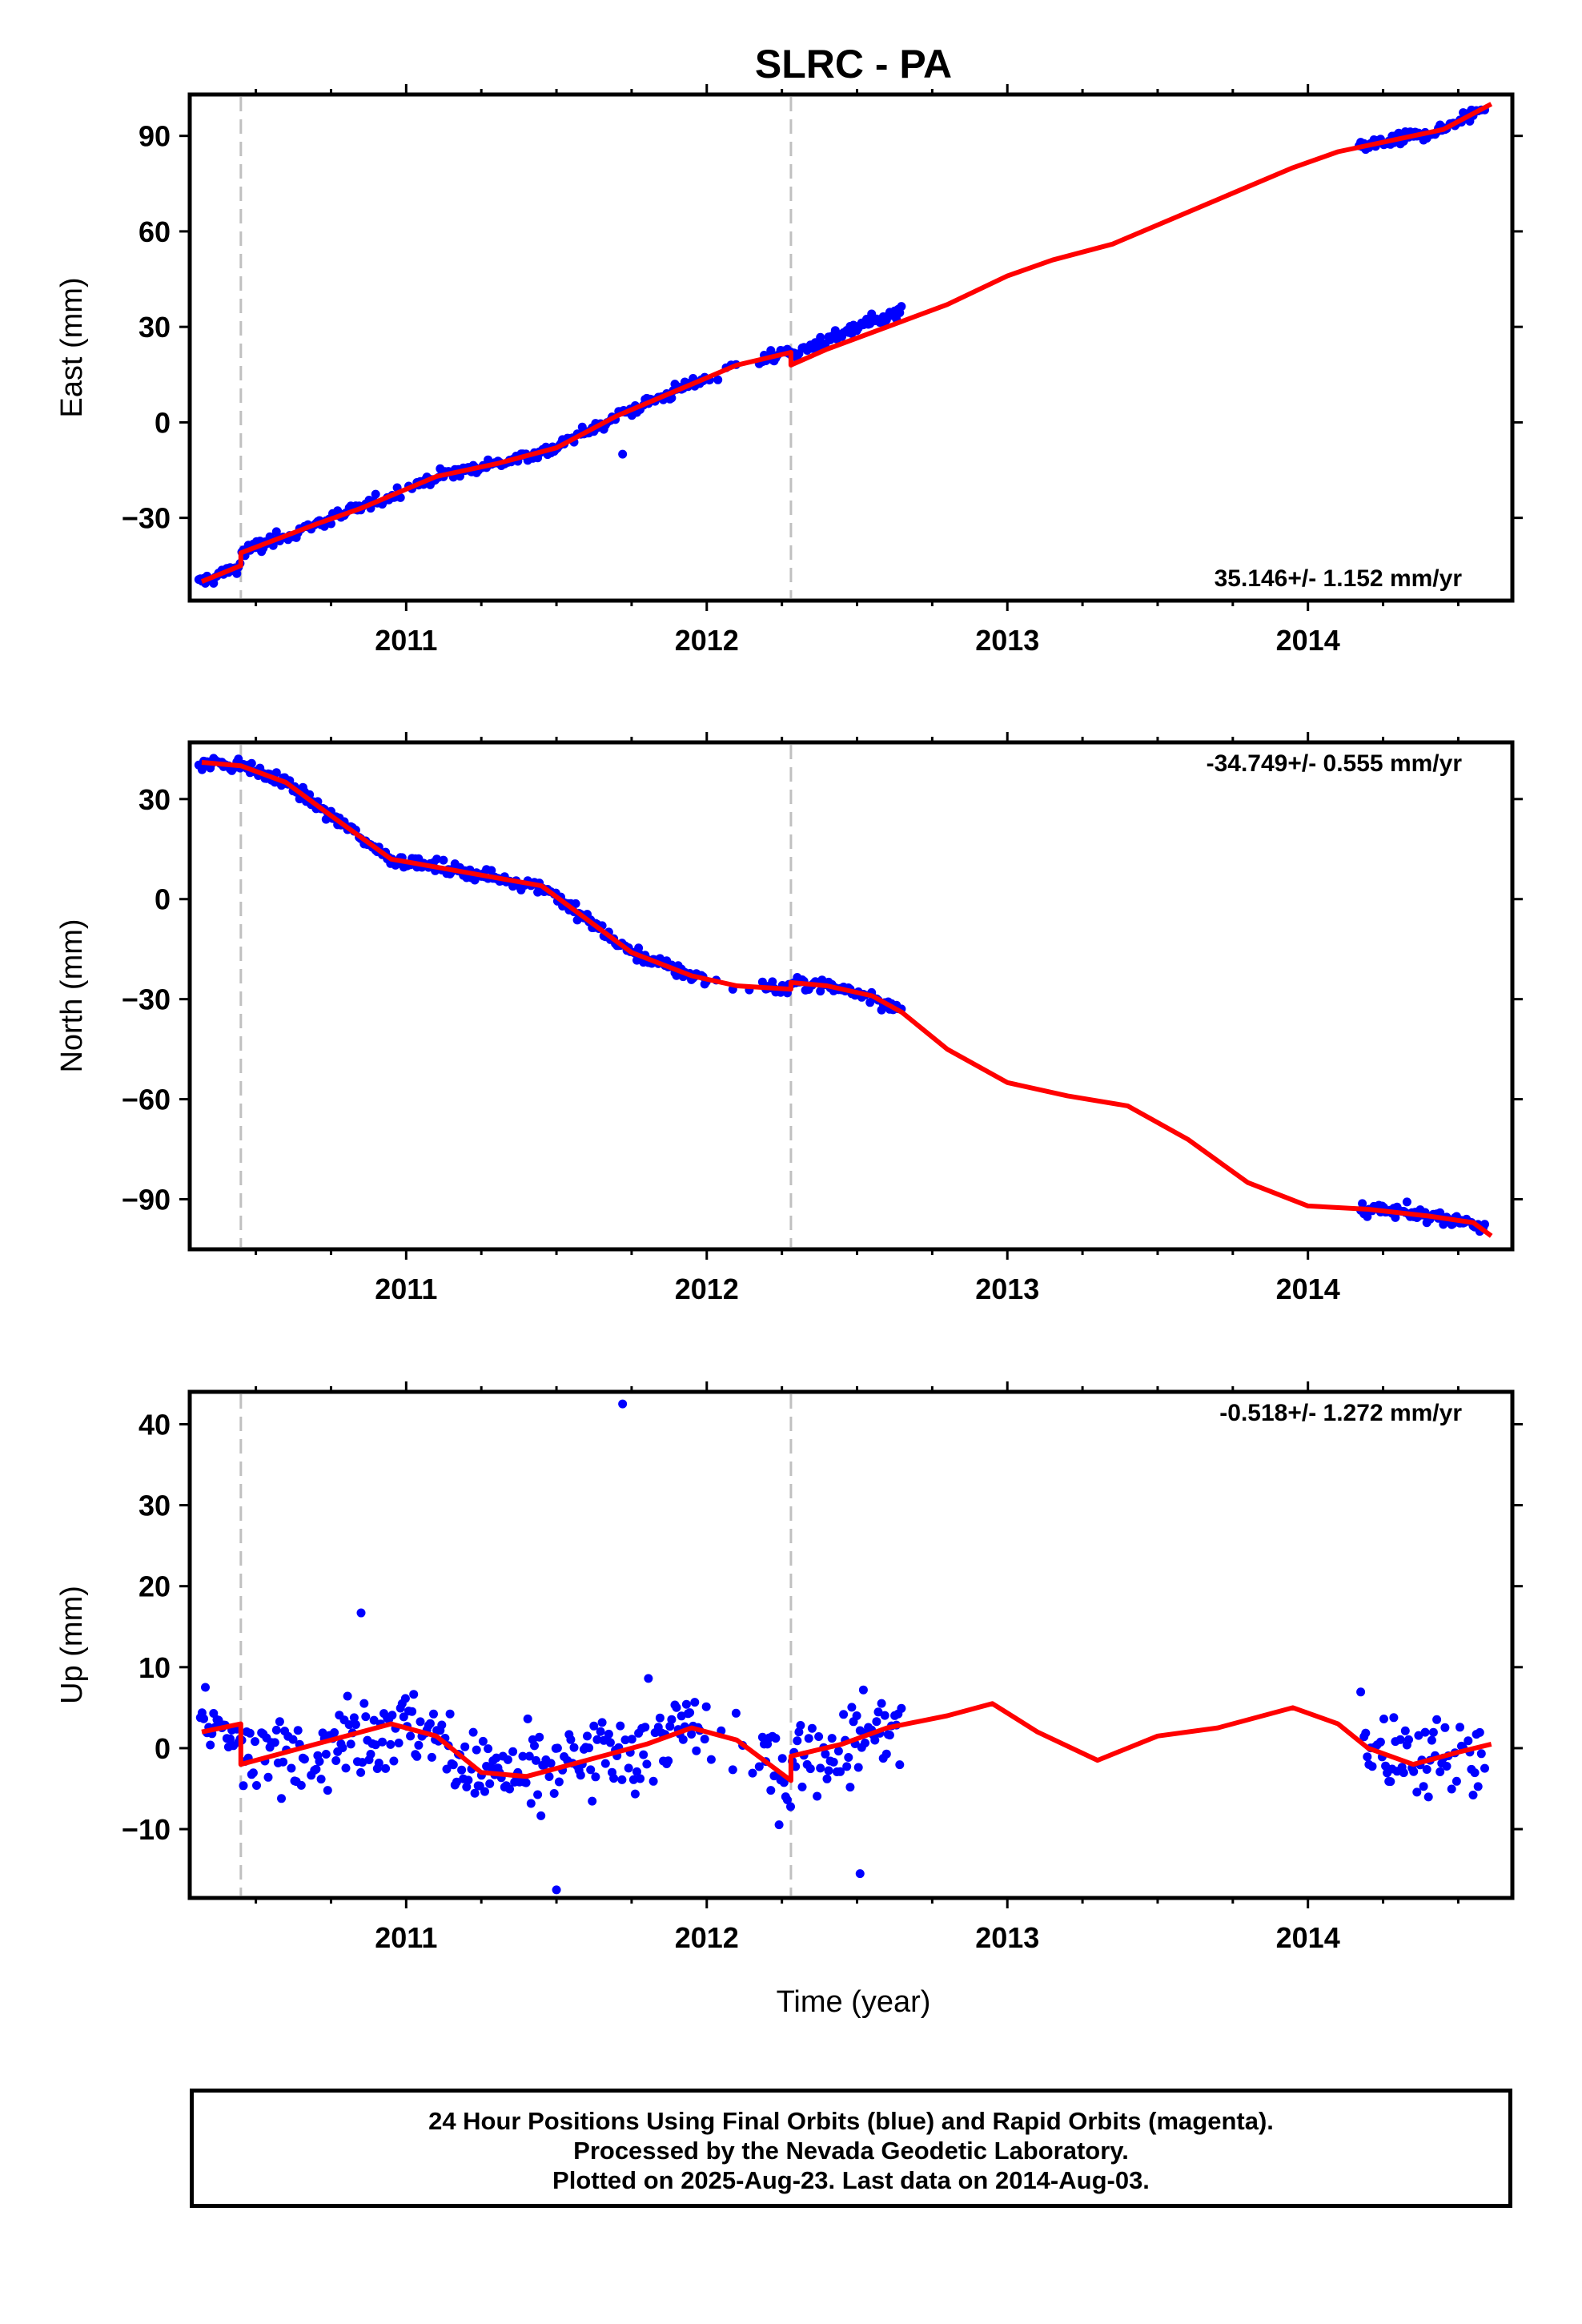 The height and width of the screenshot is (2324, 1582). I want to click on velocity-rate-label: 35.146+/- 1.152 mm/yr, so click(1339, 578).